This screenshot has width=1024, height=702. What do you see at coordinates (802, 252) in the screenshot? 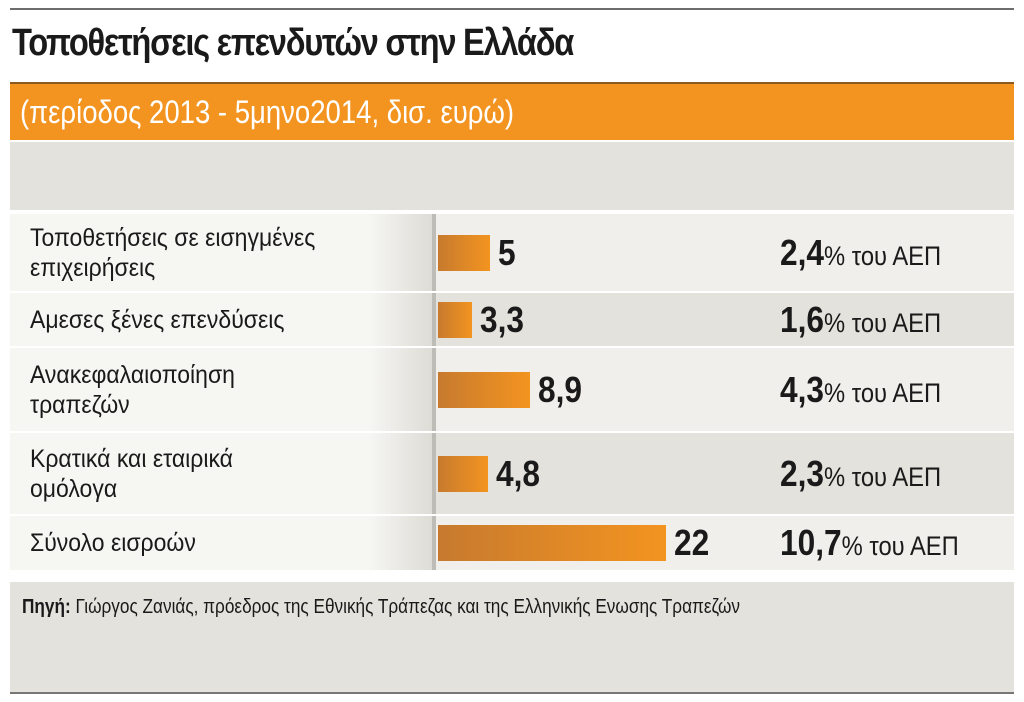
I see `gdp-share-value: 2,4` at bounding box center [802, 252].